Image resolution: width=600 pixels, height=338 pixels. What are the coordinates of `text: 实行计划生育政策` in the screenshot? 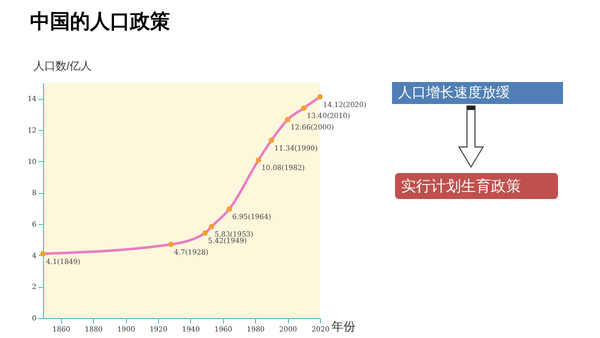 It's located at (476, 186).